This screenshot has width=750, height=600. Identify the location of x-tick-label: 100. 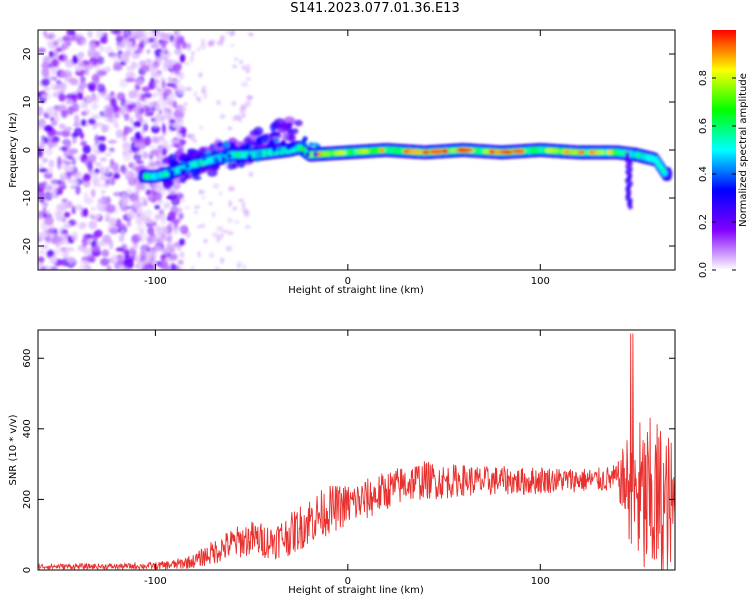
(540, 581).